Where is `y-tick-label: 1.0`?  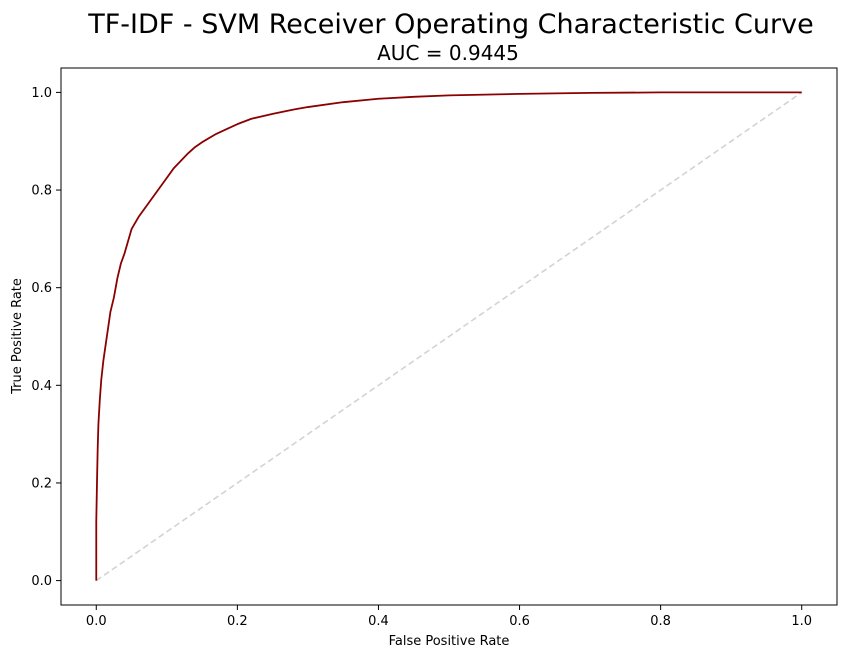 y-tick-label: 1.0 is located at coordinates (41, 93).